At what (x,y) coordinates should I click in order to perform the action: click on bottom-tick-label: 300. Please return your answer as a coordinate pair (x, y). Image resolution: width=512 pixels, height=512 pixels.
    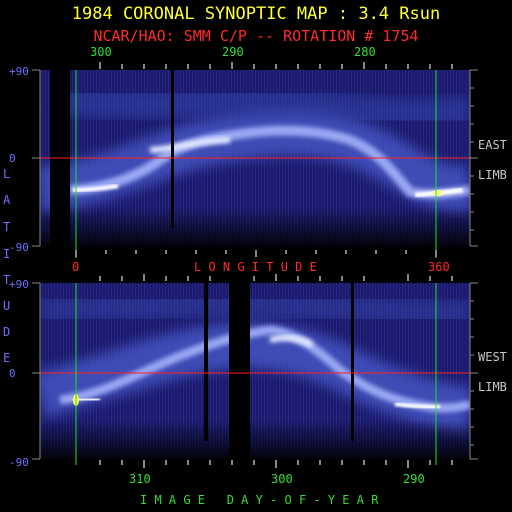
    Looking at the image, I should click on (282, 479).